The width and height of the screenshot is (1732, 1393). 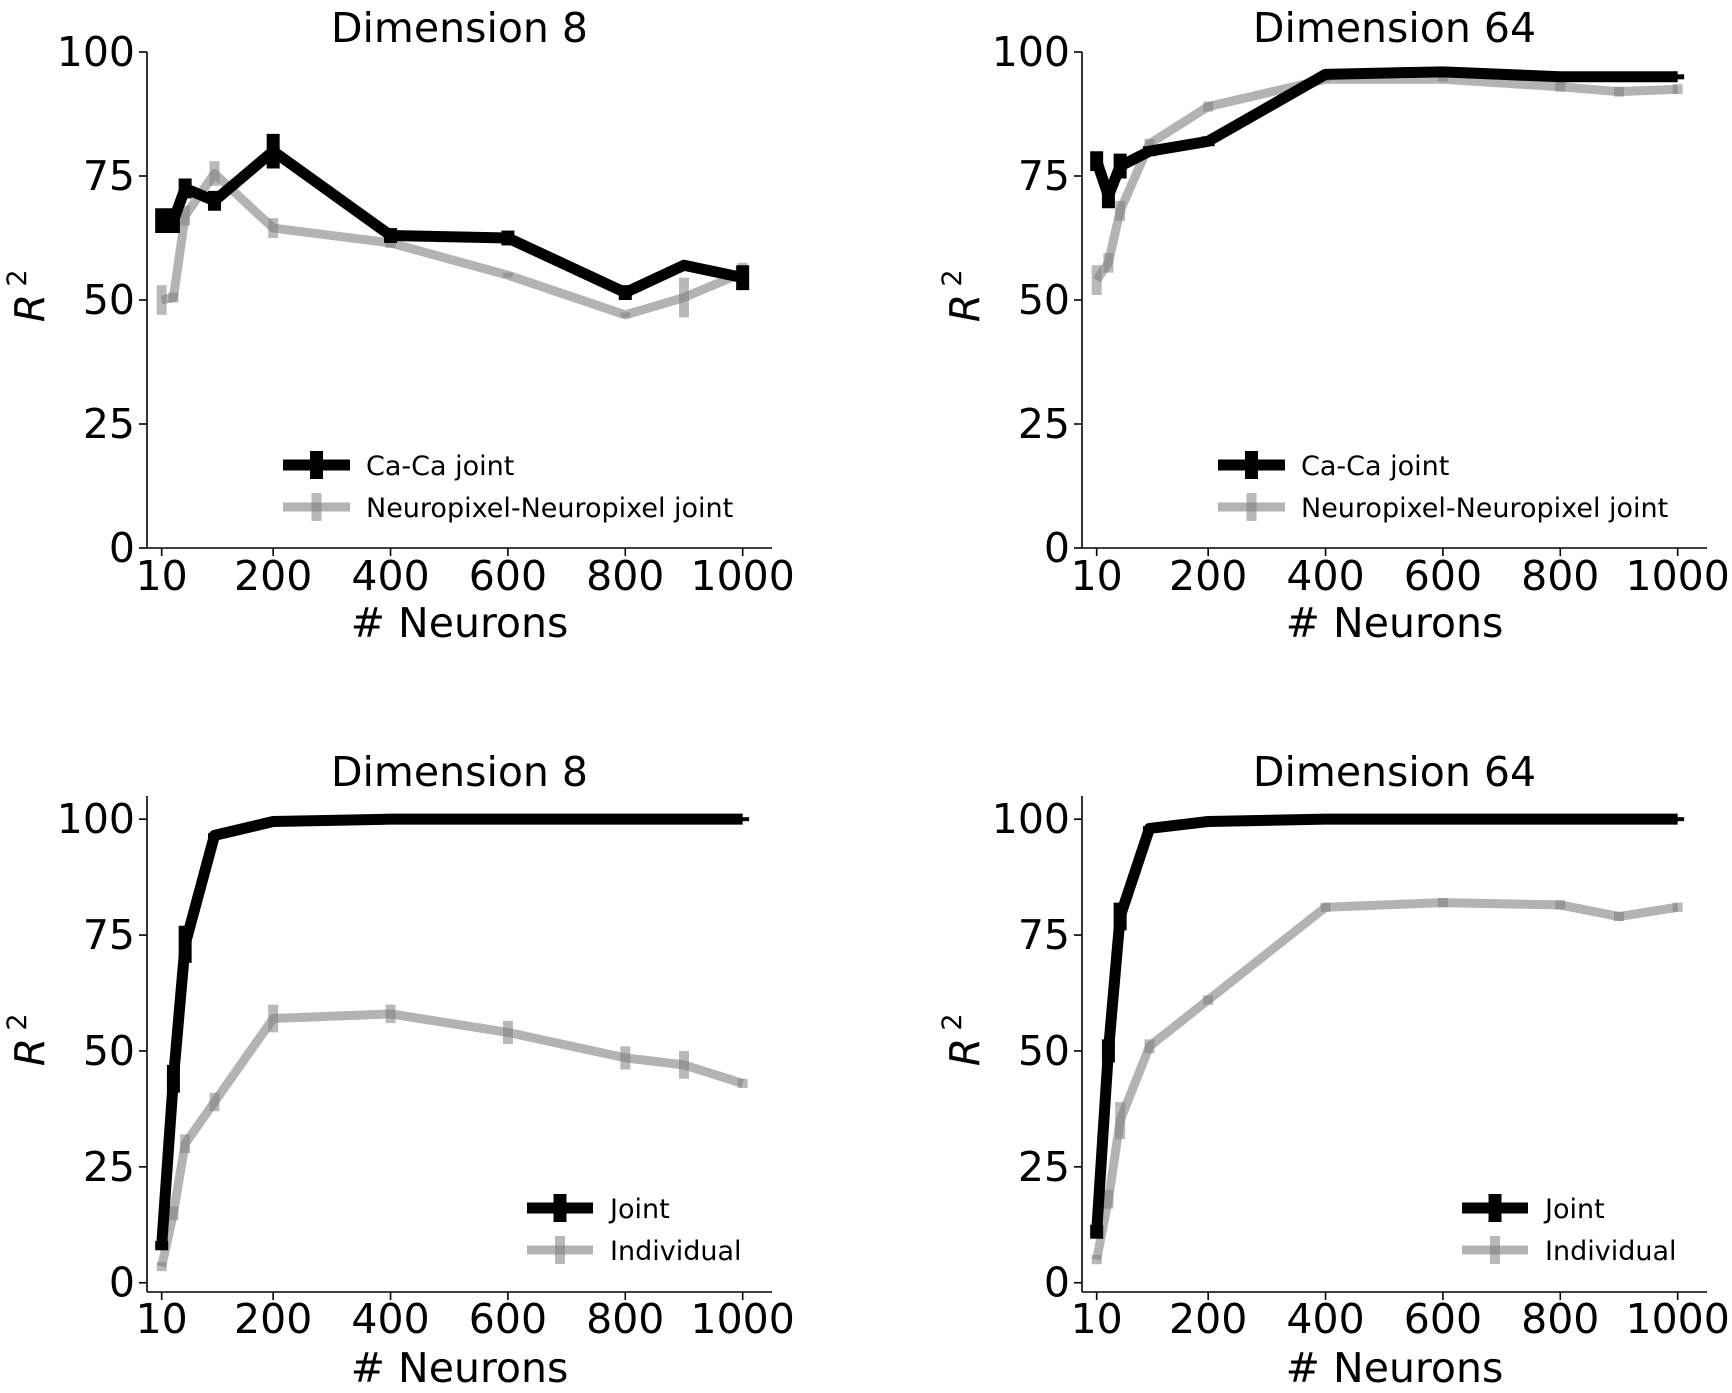 I want to click on series-individual, so click(x=1387, y=1081).